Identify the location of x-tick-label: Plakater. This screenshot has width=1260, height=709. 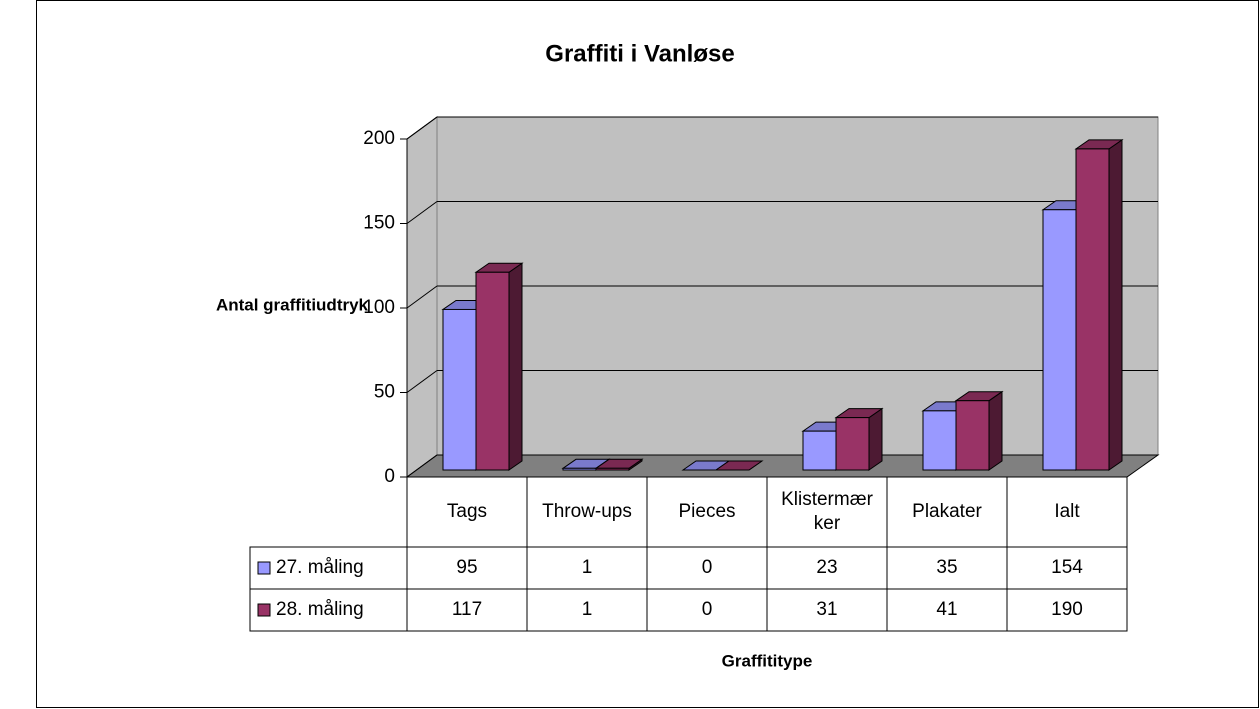
(947, 511).